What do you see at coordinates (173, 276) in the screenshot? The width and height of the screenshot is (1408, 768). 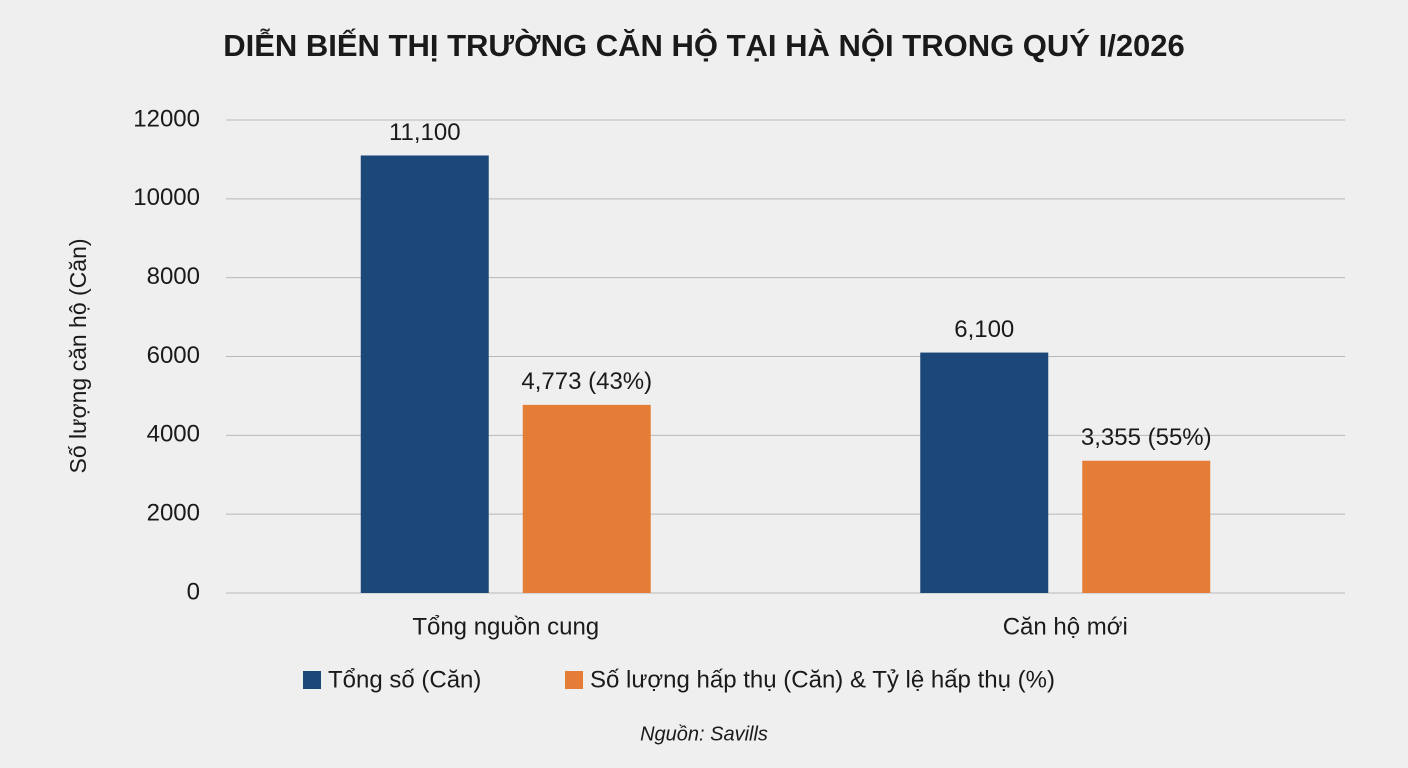 I see `y-tick-label: 8000` at bounding box center [173, 276].